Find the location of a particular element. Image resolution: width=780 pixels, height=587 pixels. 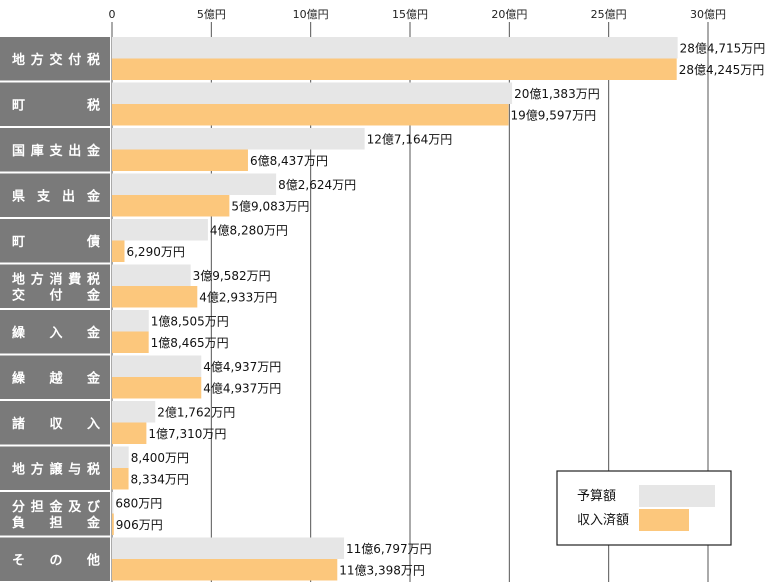

x-tick-label: 0 is located at coordinates (112, 14).